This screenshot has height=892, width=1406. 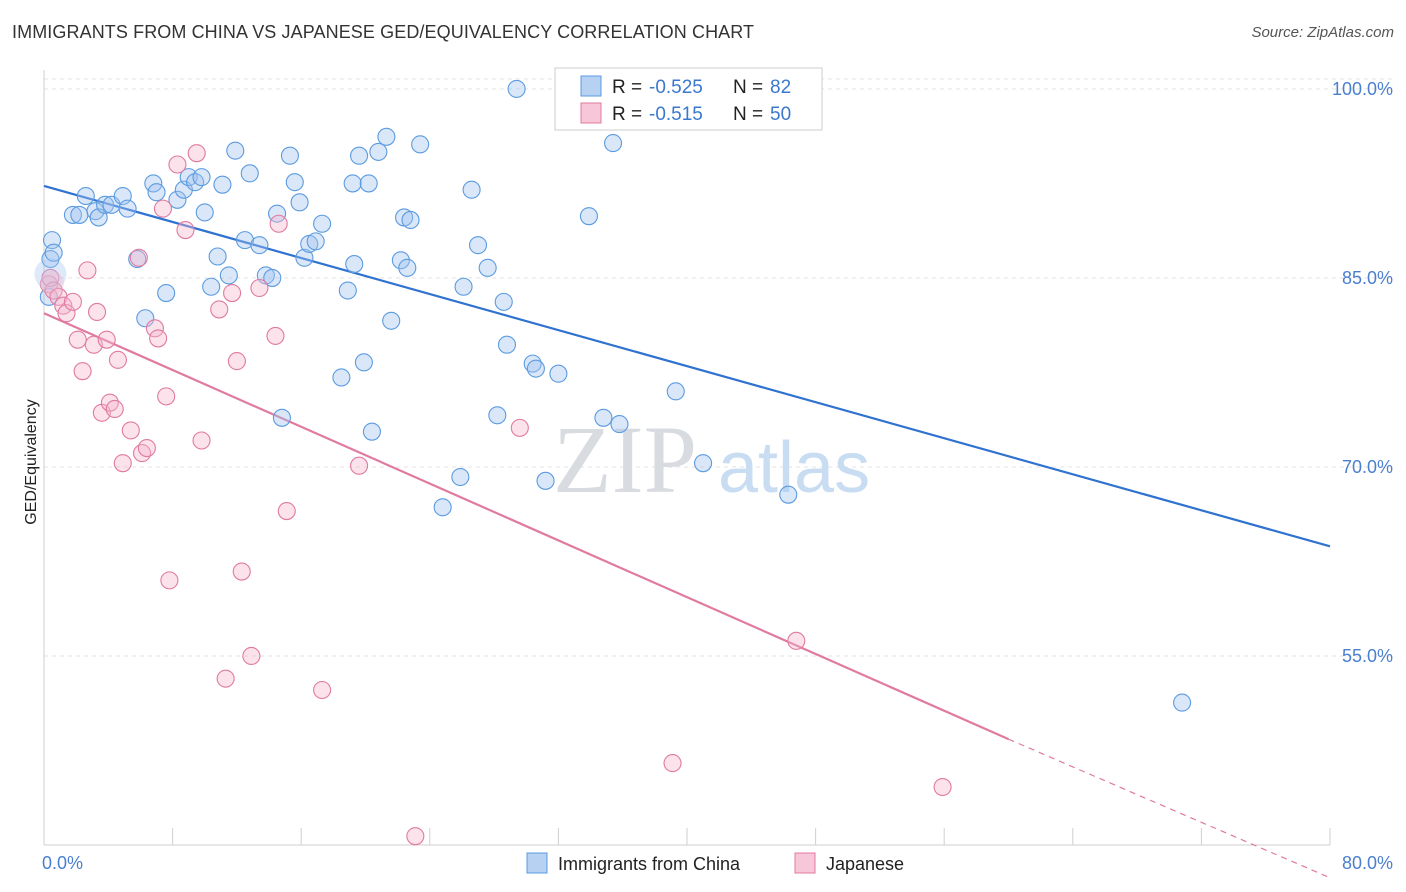 I want to click on series-legend: Immigrants from China Japanese, so click(x=715, y=863).